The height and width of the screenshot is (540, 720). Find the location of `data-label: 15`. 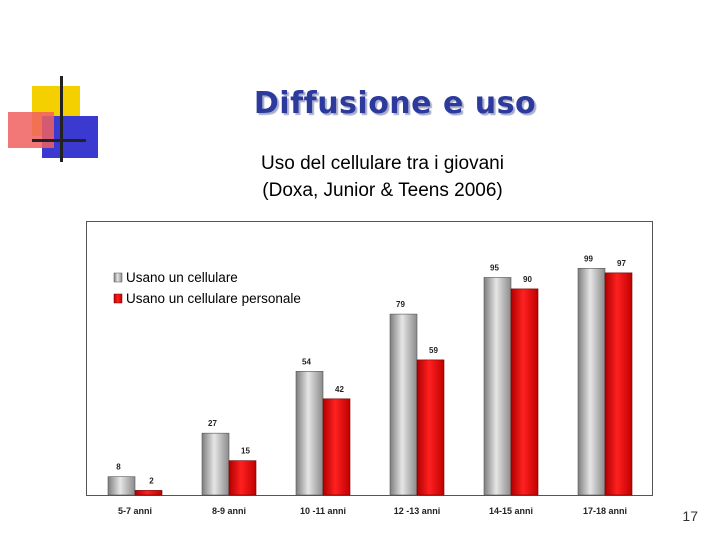

data-label: 15 is located at coordinates (245, 451).